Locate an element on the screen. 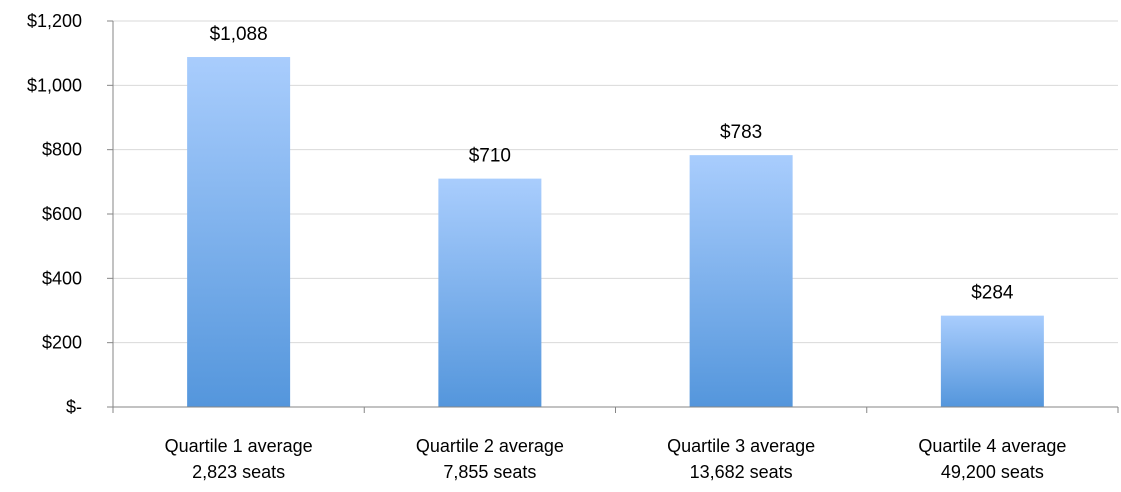  x-tick-label: Quartile 1 average 2,823 seats is located at coordinates (239, 459).